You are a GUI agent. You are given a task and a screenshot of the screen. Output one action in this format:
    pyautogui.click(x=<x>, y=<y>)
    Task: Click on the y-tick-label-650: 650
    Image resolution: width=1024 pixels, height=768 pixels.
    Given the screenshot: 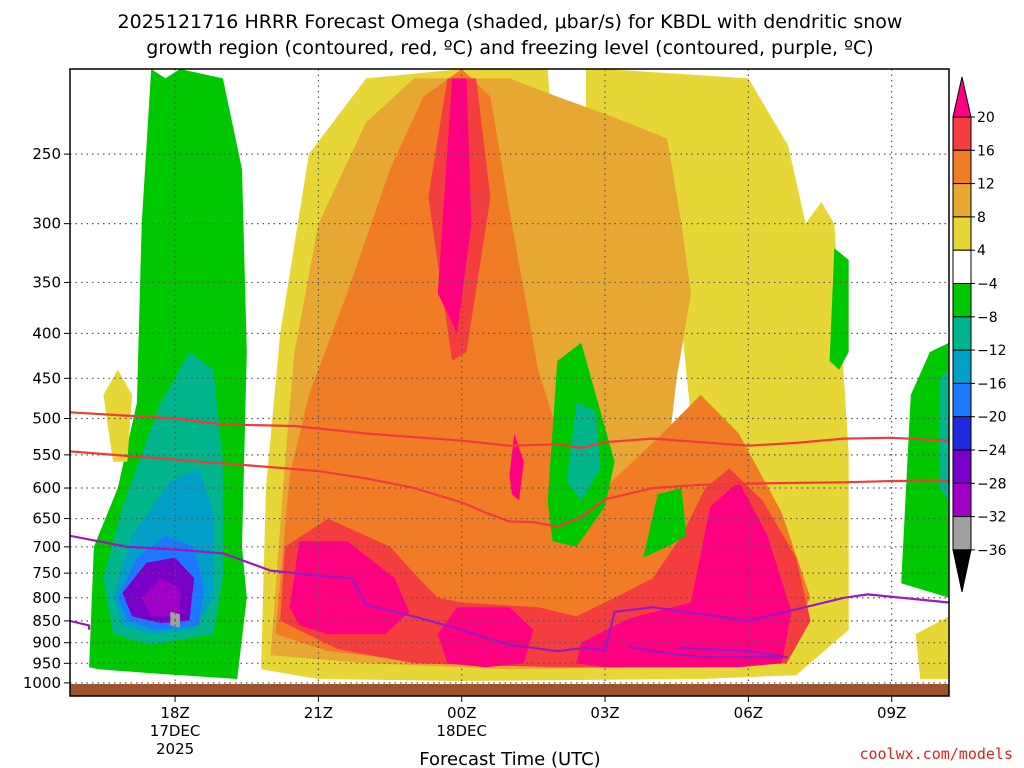 What is the action you would take?
    pyautogui.click(x=46, y=519)
    